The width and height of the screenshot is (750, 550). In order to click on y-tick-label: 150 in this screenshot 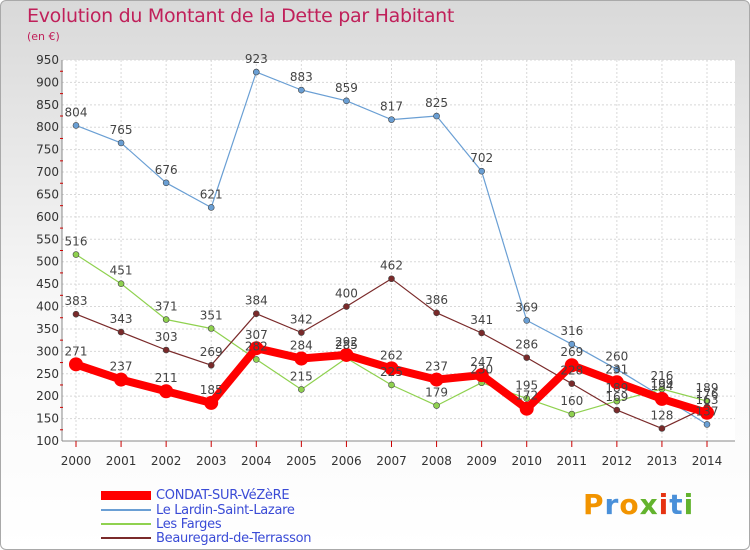, I will do `click(47, 419)`.